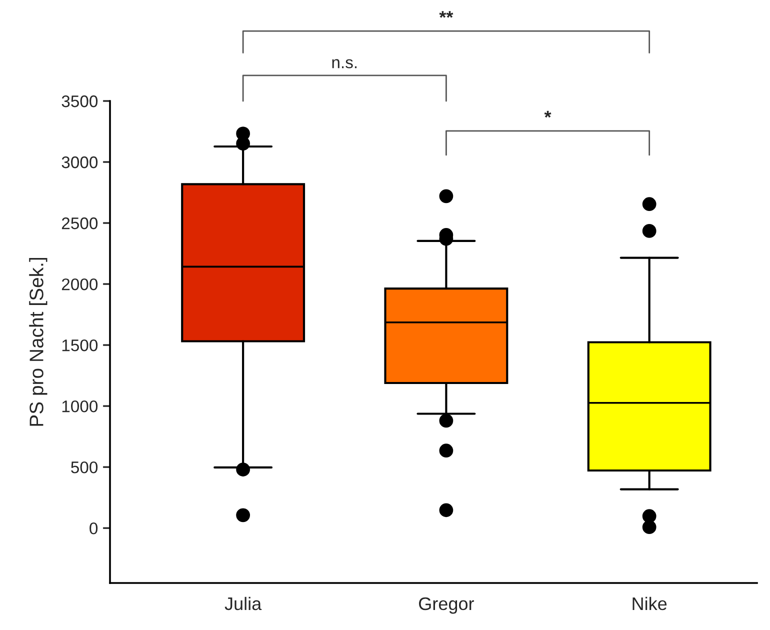 The image size is (770, 630). Describe the element at coordinates (80, 162) in the screenshot. I see `y-tick-label: 3000` at that location.